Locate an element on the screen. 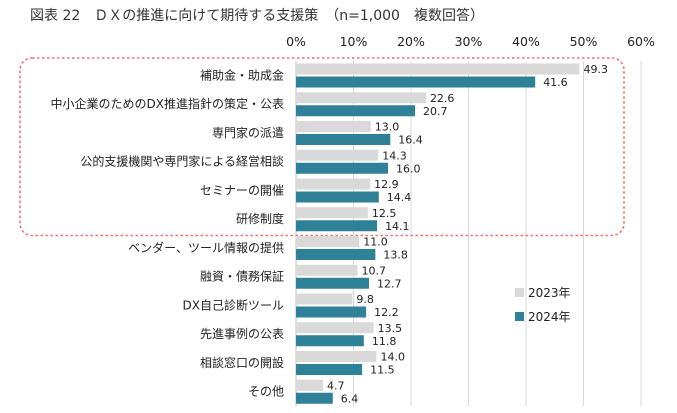 The image size is (677, 413). data-label: 14.3 is located at coordinates (394, 155).